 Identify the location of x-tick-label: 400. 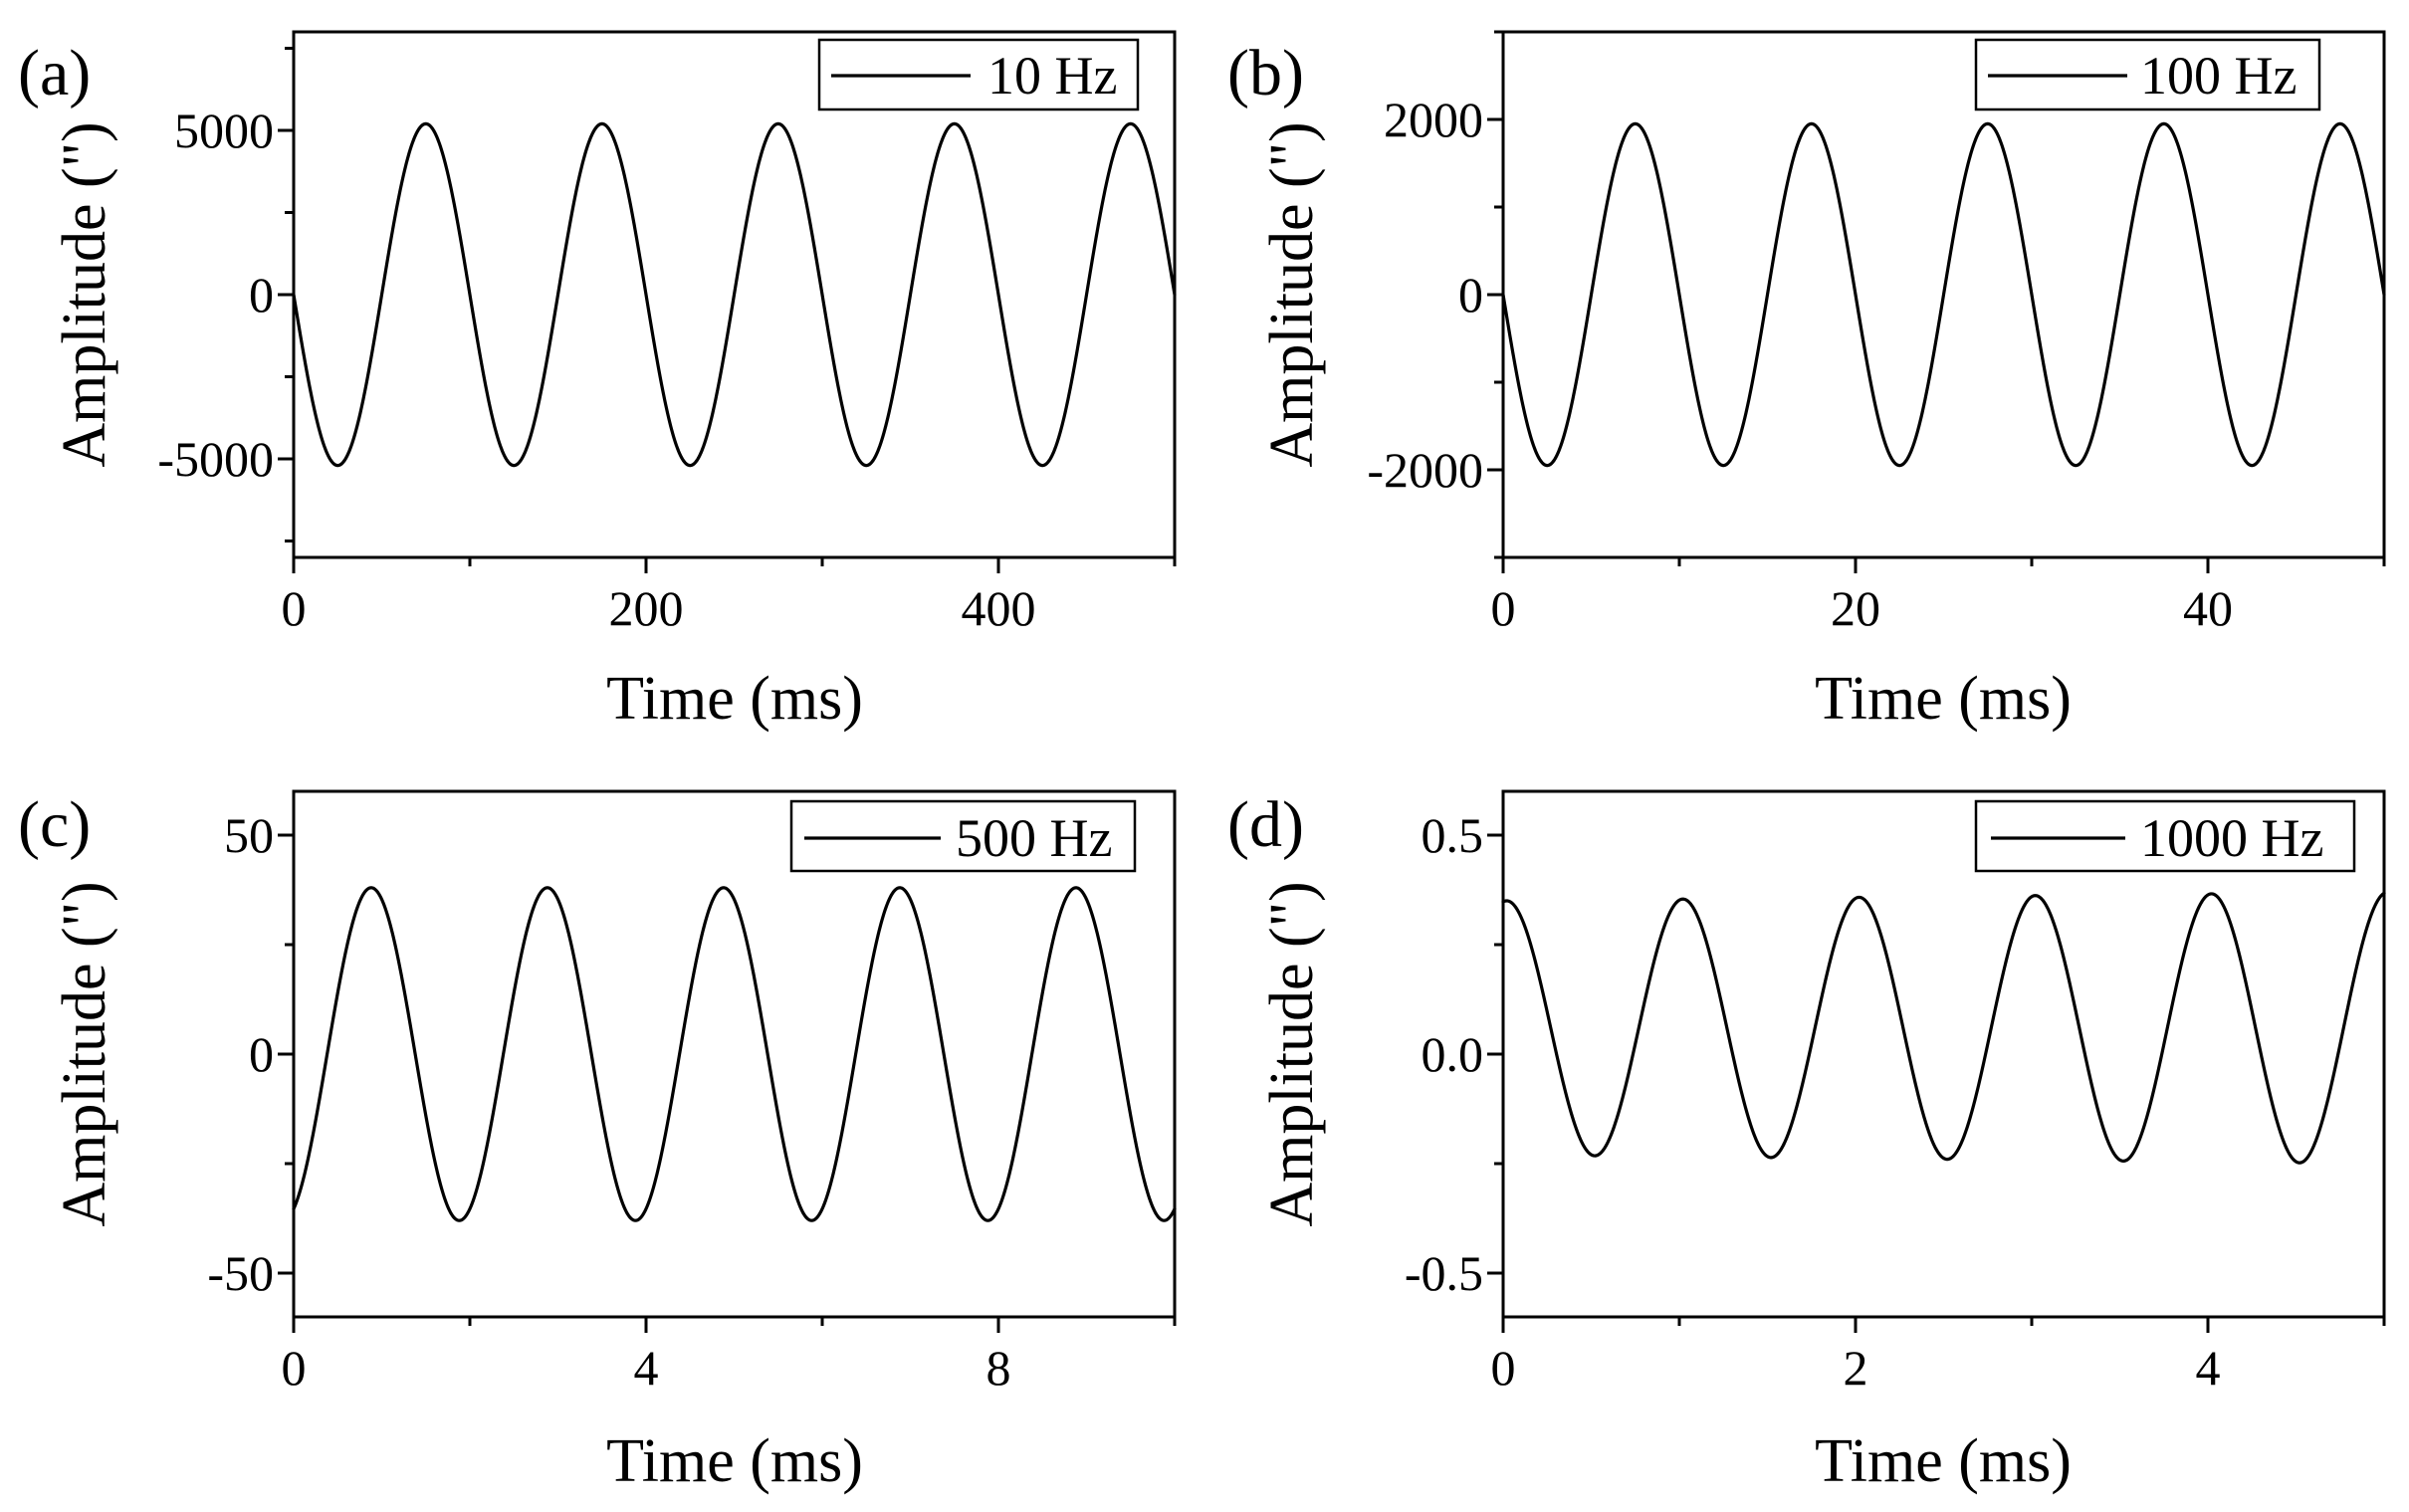
(999, 608).